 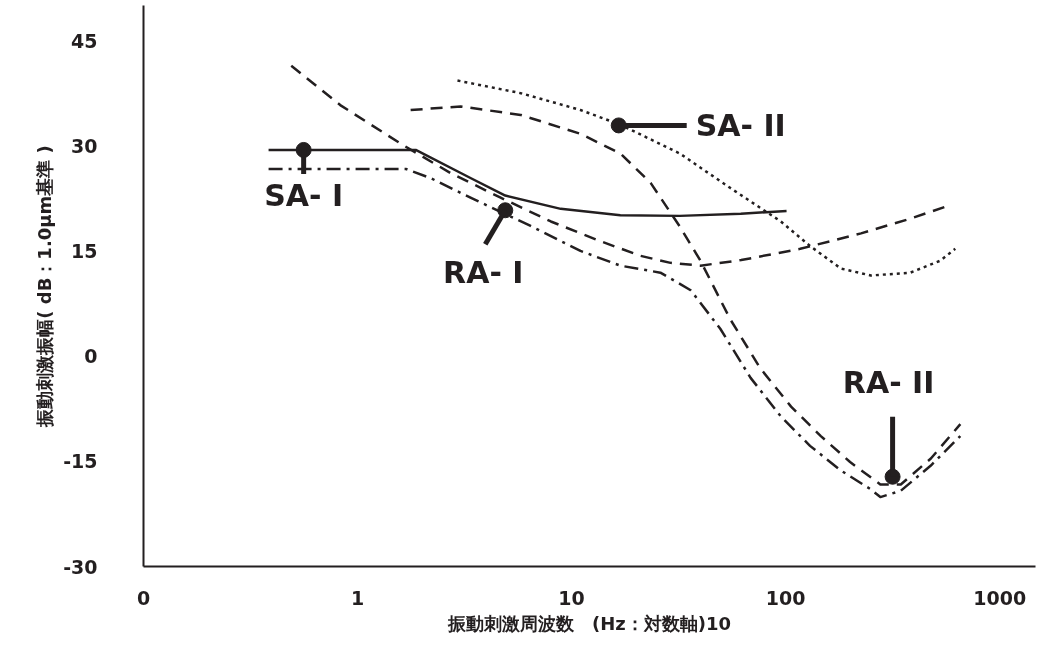 I want to click on y-tick-label: -30, so click(x=80, y=566).